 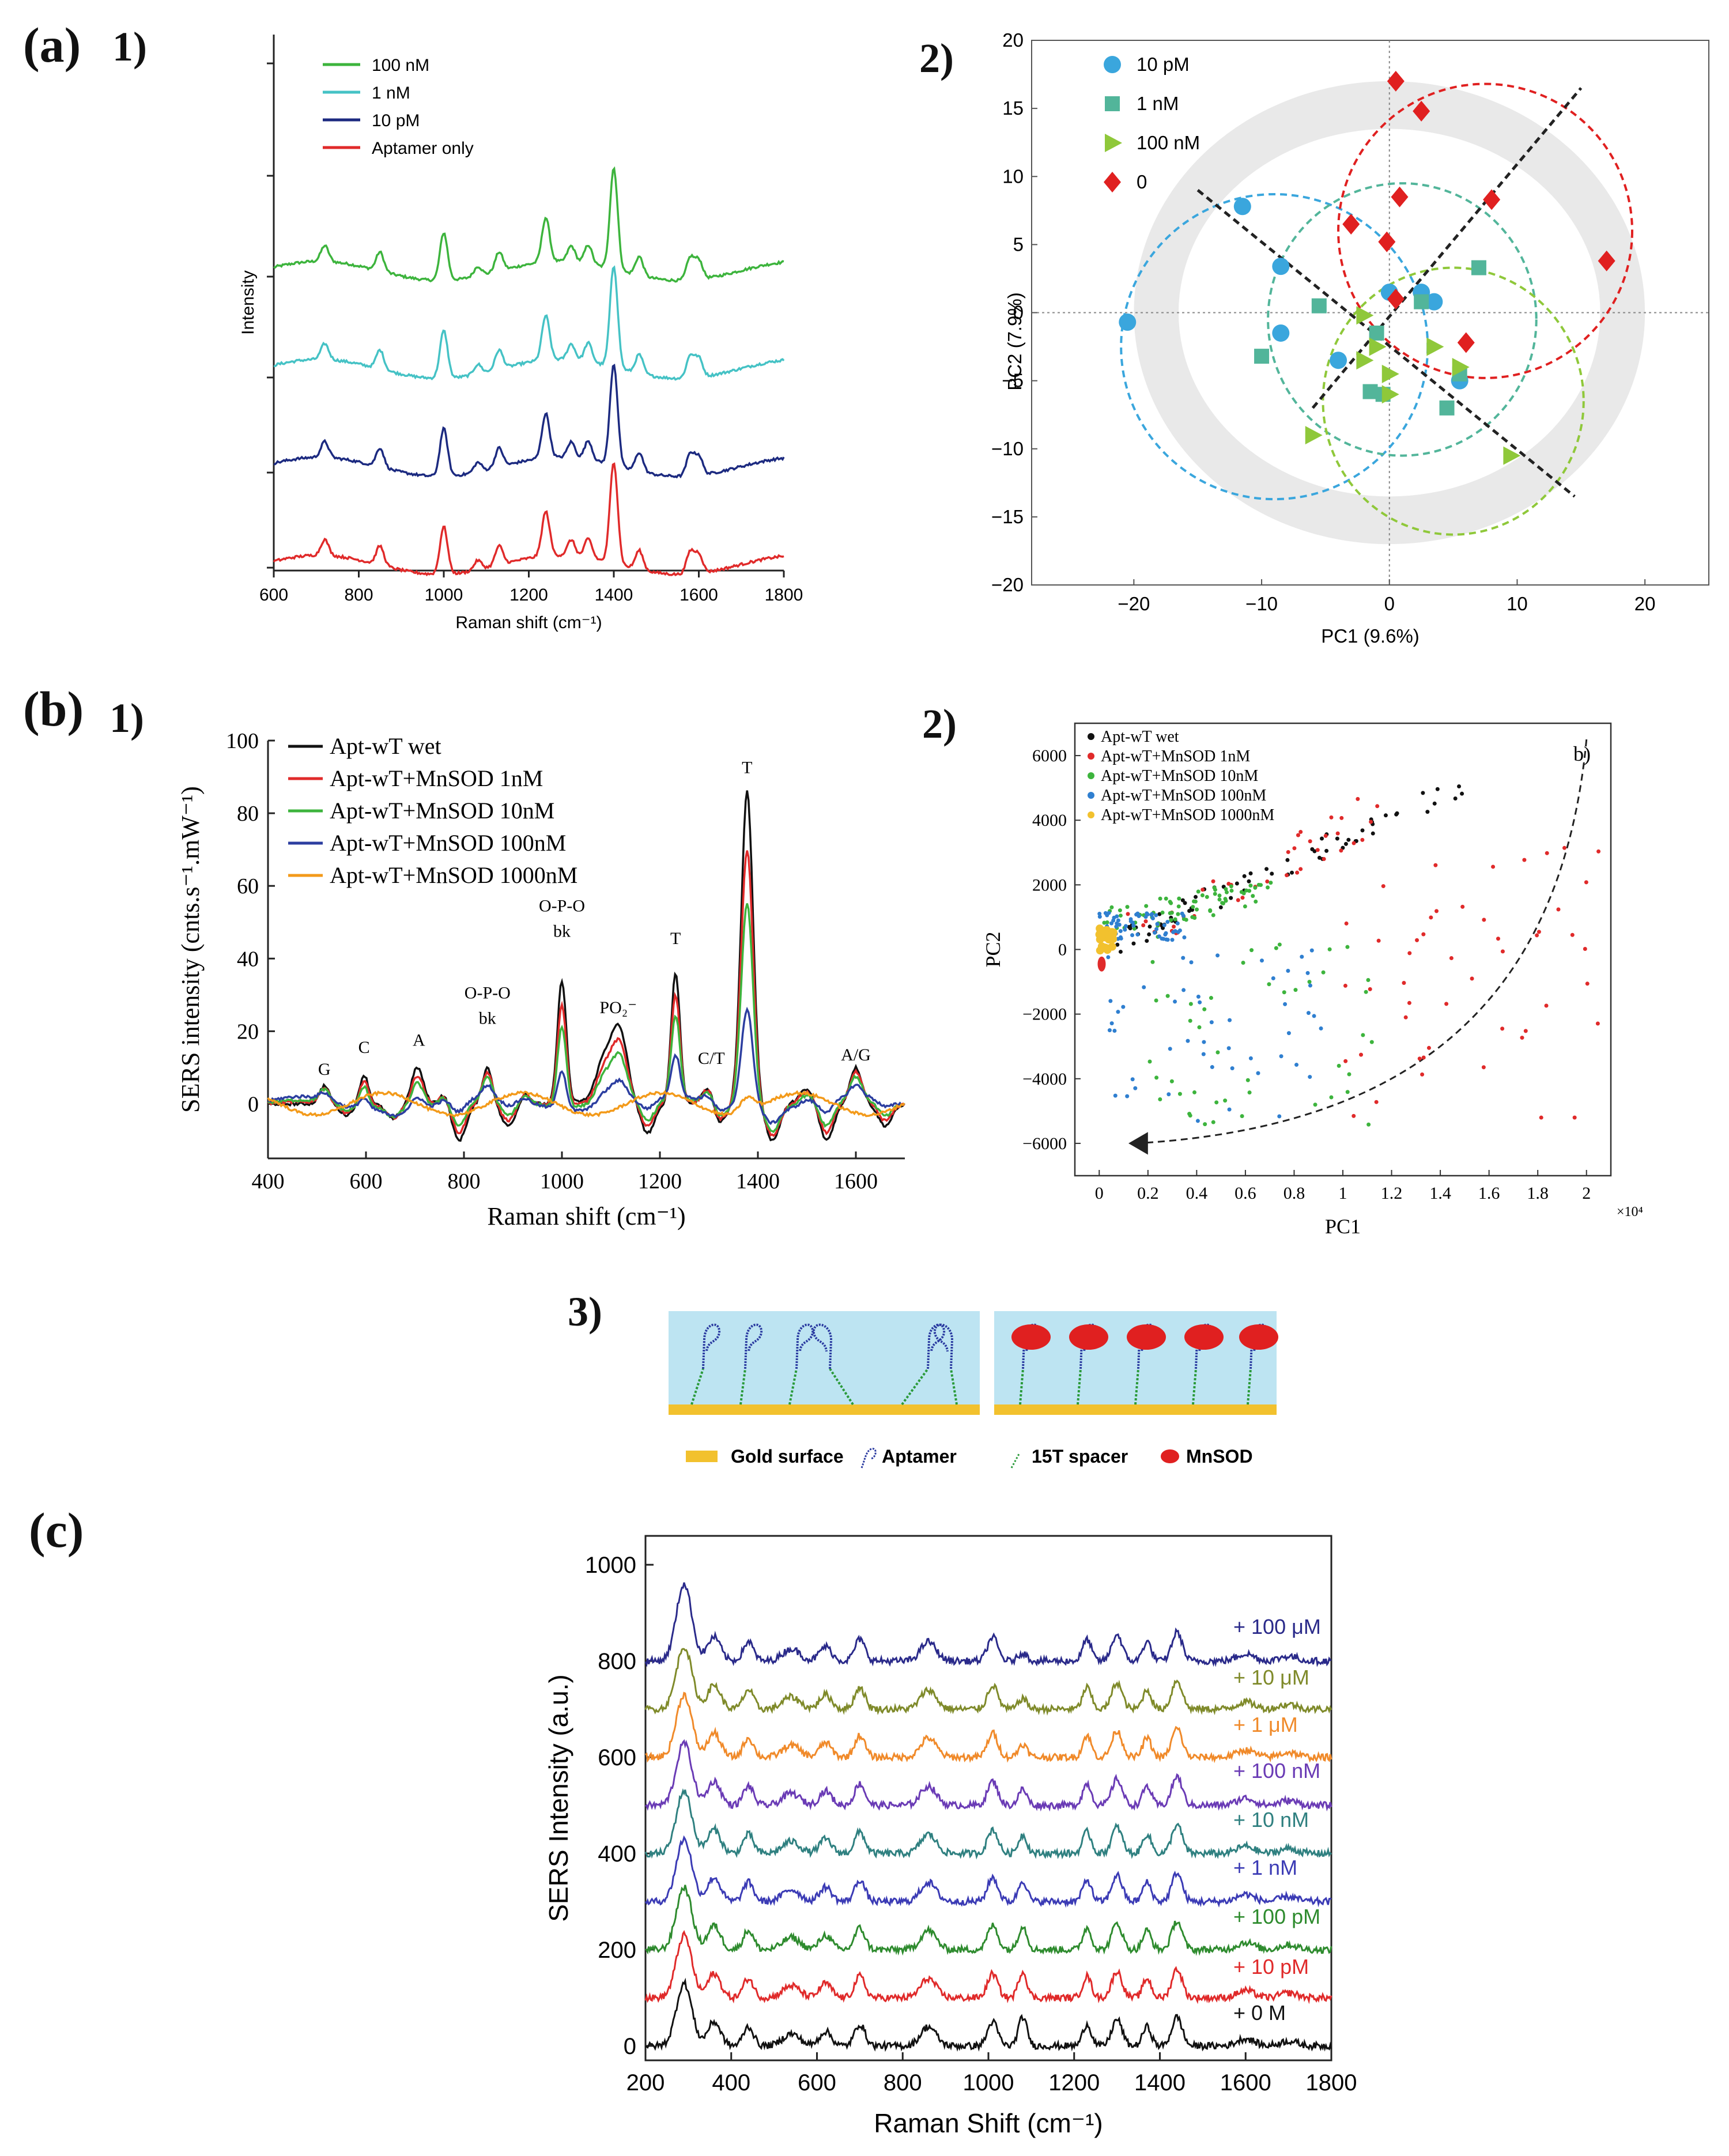 I want to click on mnsod-label: MnSOD, so click(x=1219, y=1457).